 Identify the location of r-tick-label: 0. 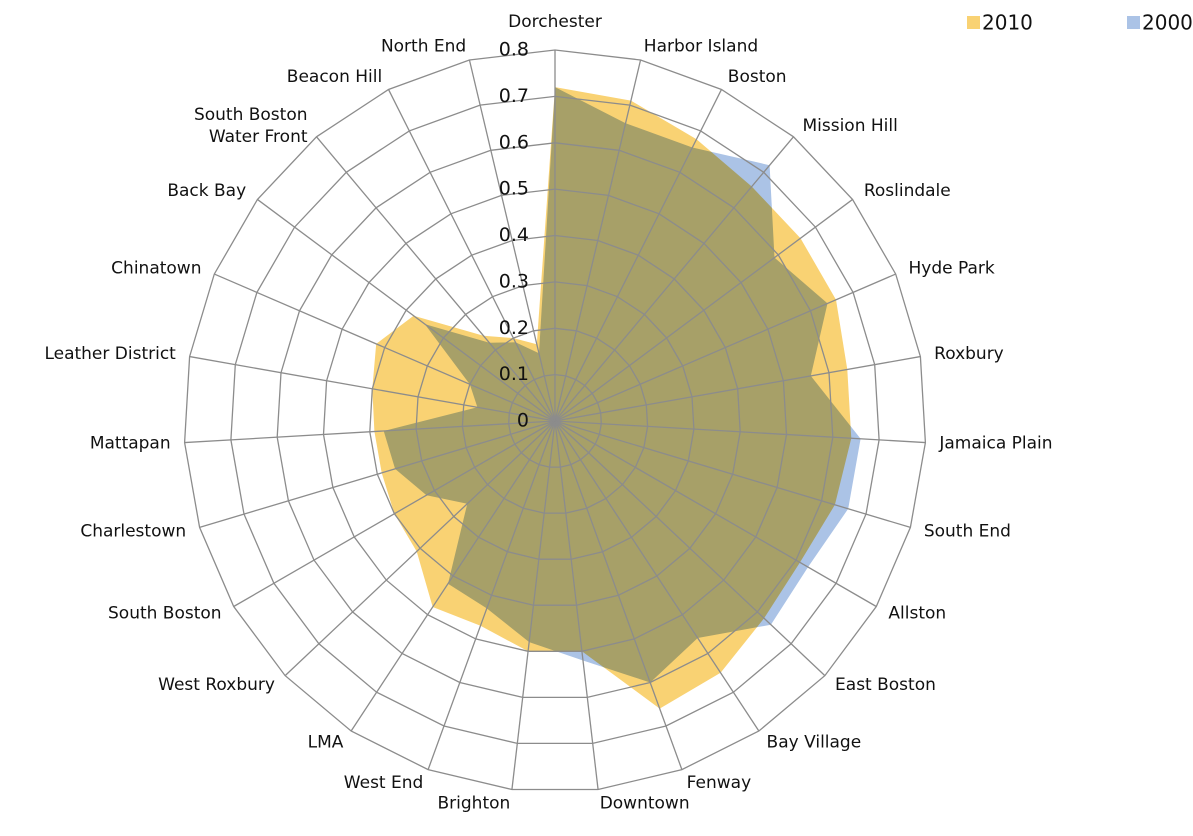
(523, 421).